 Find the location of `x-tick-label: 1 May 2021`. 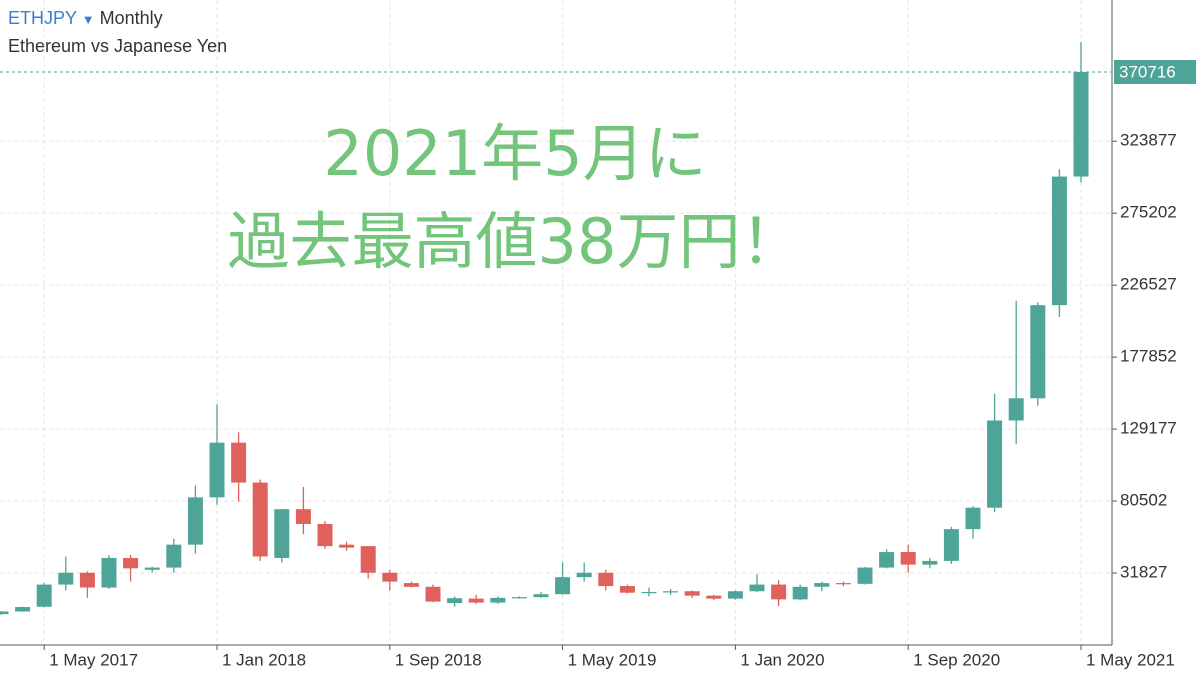

x-tick-label: 1 May 2021 is located at coordinates (1130, 659).